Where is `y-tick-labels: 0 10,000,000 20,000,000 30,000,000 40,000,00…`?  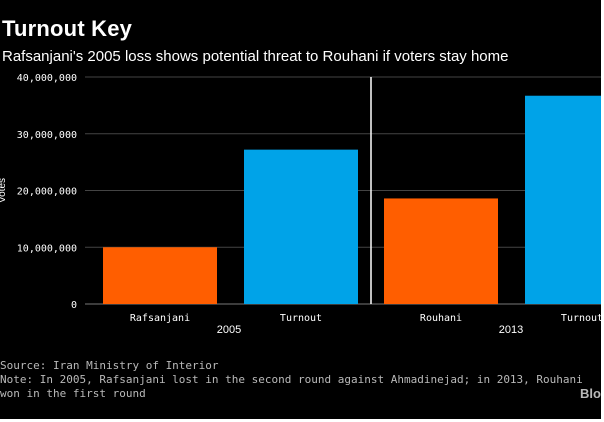
y-tick-labels: 0 10,000,000 20,000,000 30,000,000 40,000,00… is located at coordinates (47, 192).